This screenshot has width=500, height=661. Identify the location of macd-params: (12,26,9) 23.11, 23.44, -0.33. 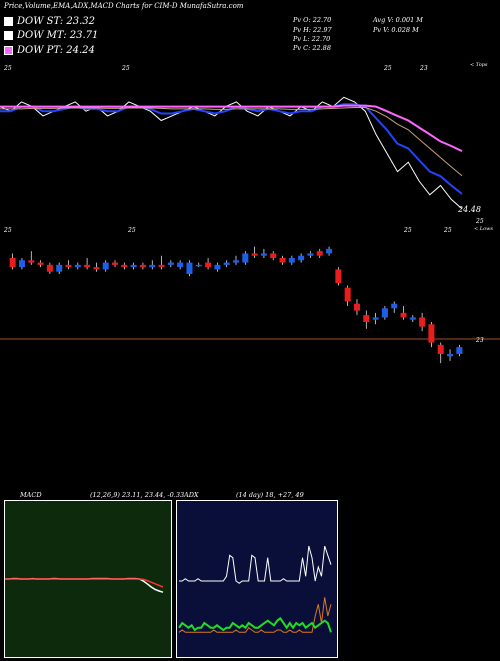
(137, 495).